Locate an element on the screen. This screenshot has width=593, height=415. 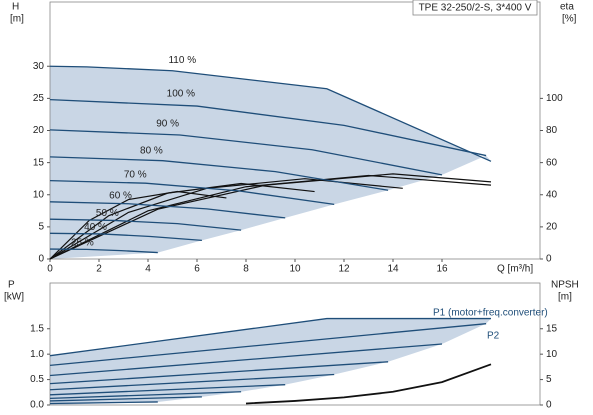
x-tick-label: 4 is located at coordinates (148, 269).